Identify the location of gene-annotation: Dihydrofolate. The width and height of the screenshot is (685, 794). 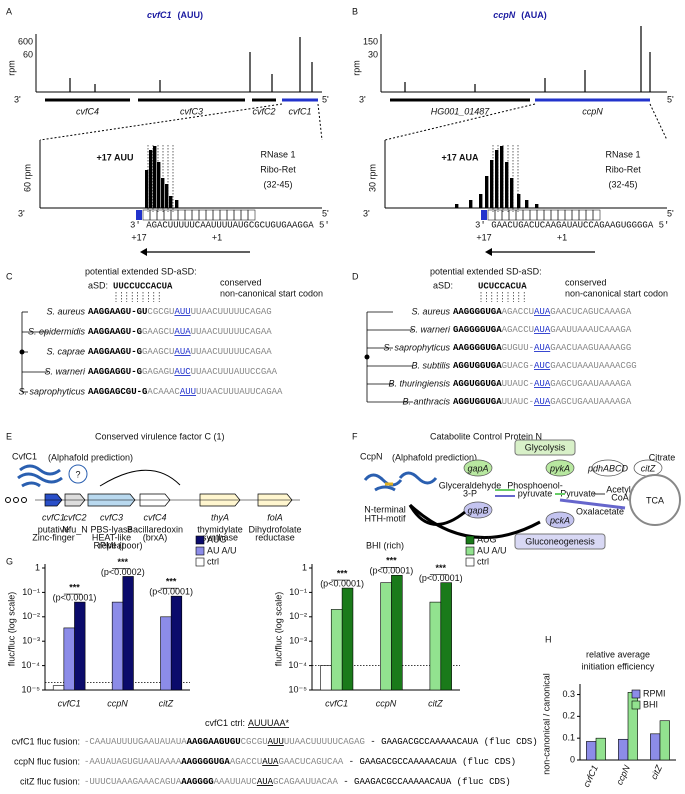
(274, 529).